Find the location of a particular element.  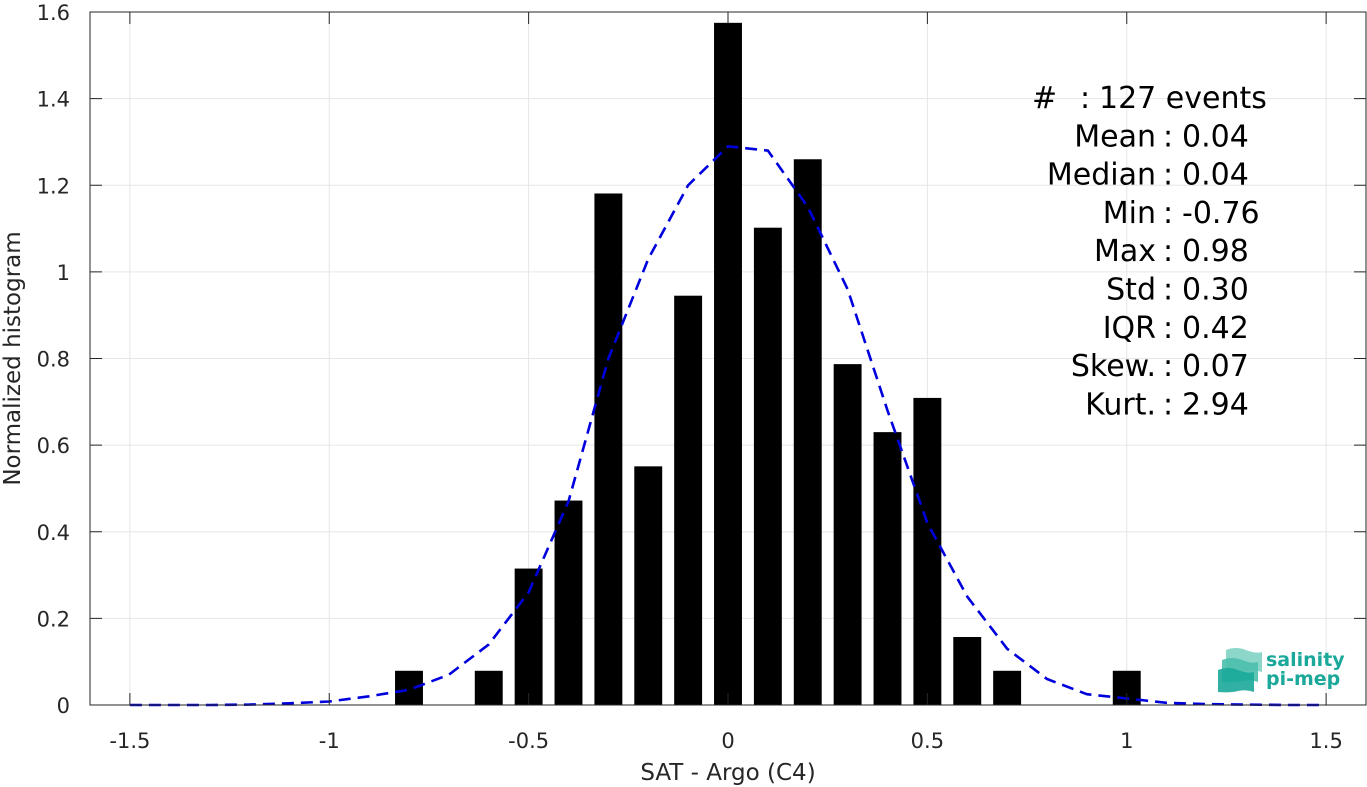

stat-row: Mean:0.04 is located at coordinates (1161, 136).